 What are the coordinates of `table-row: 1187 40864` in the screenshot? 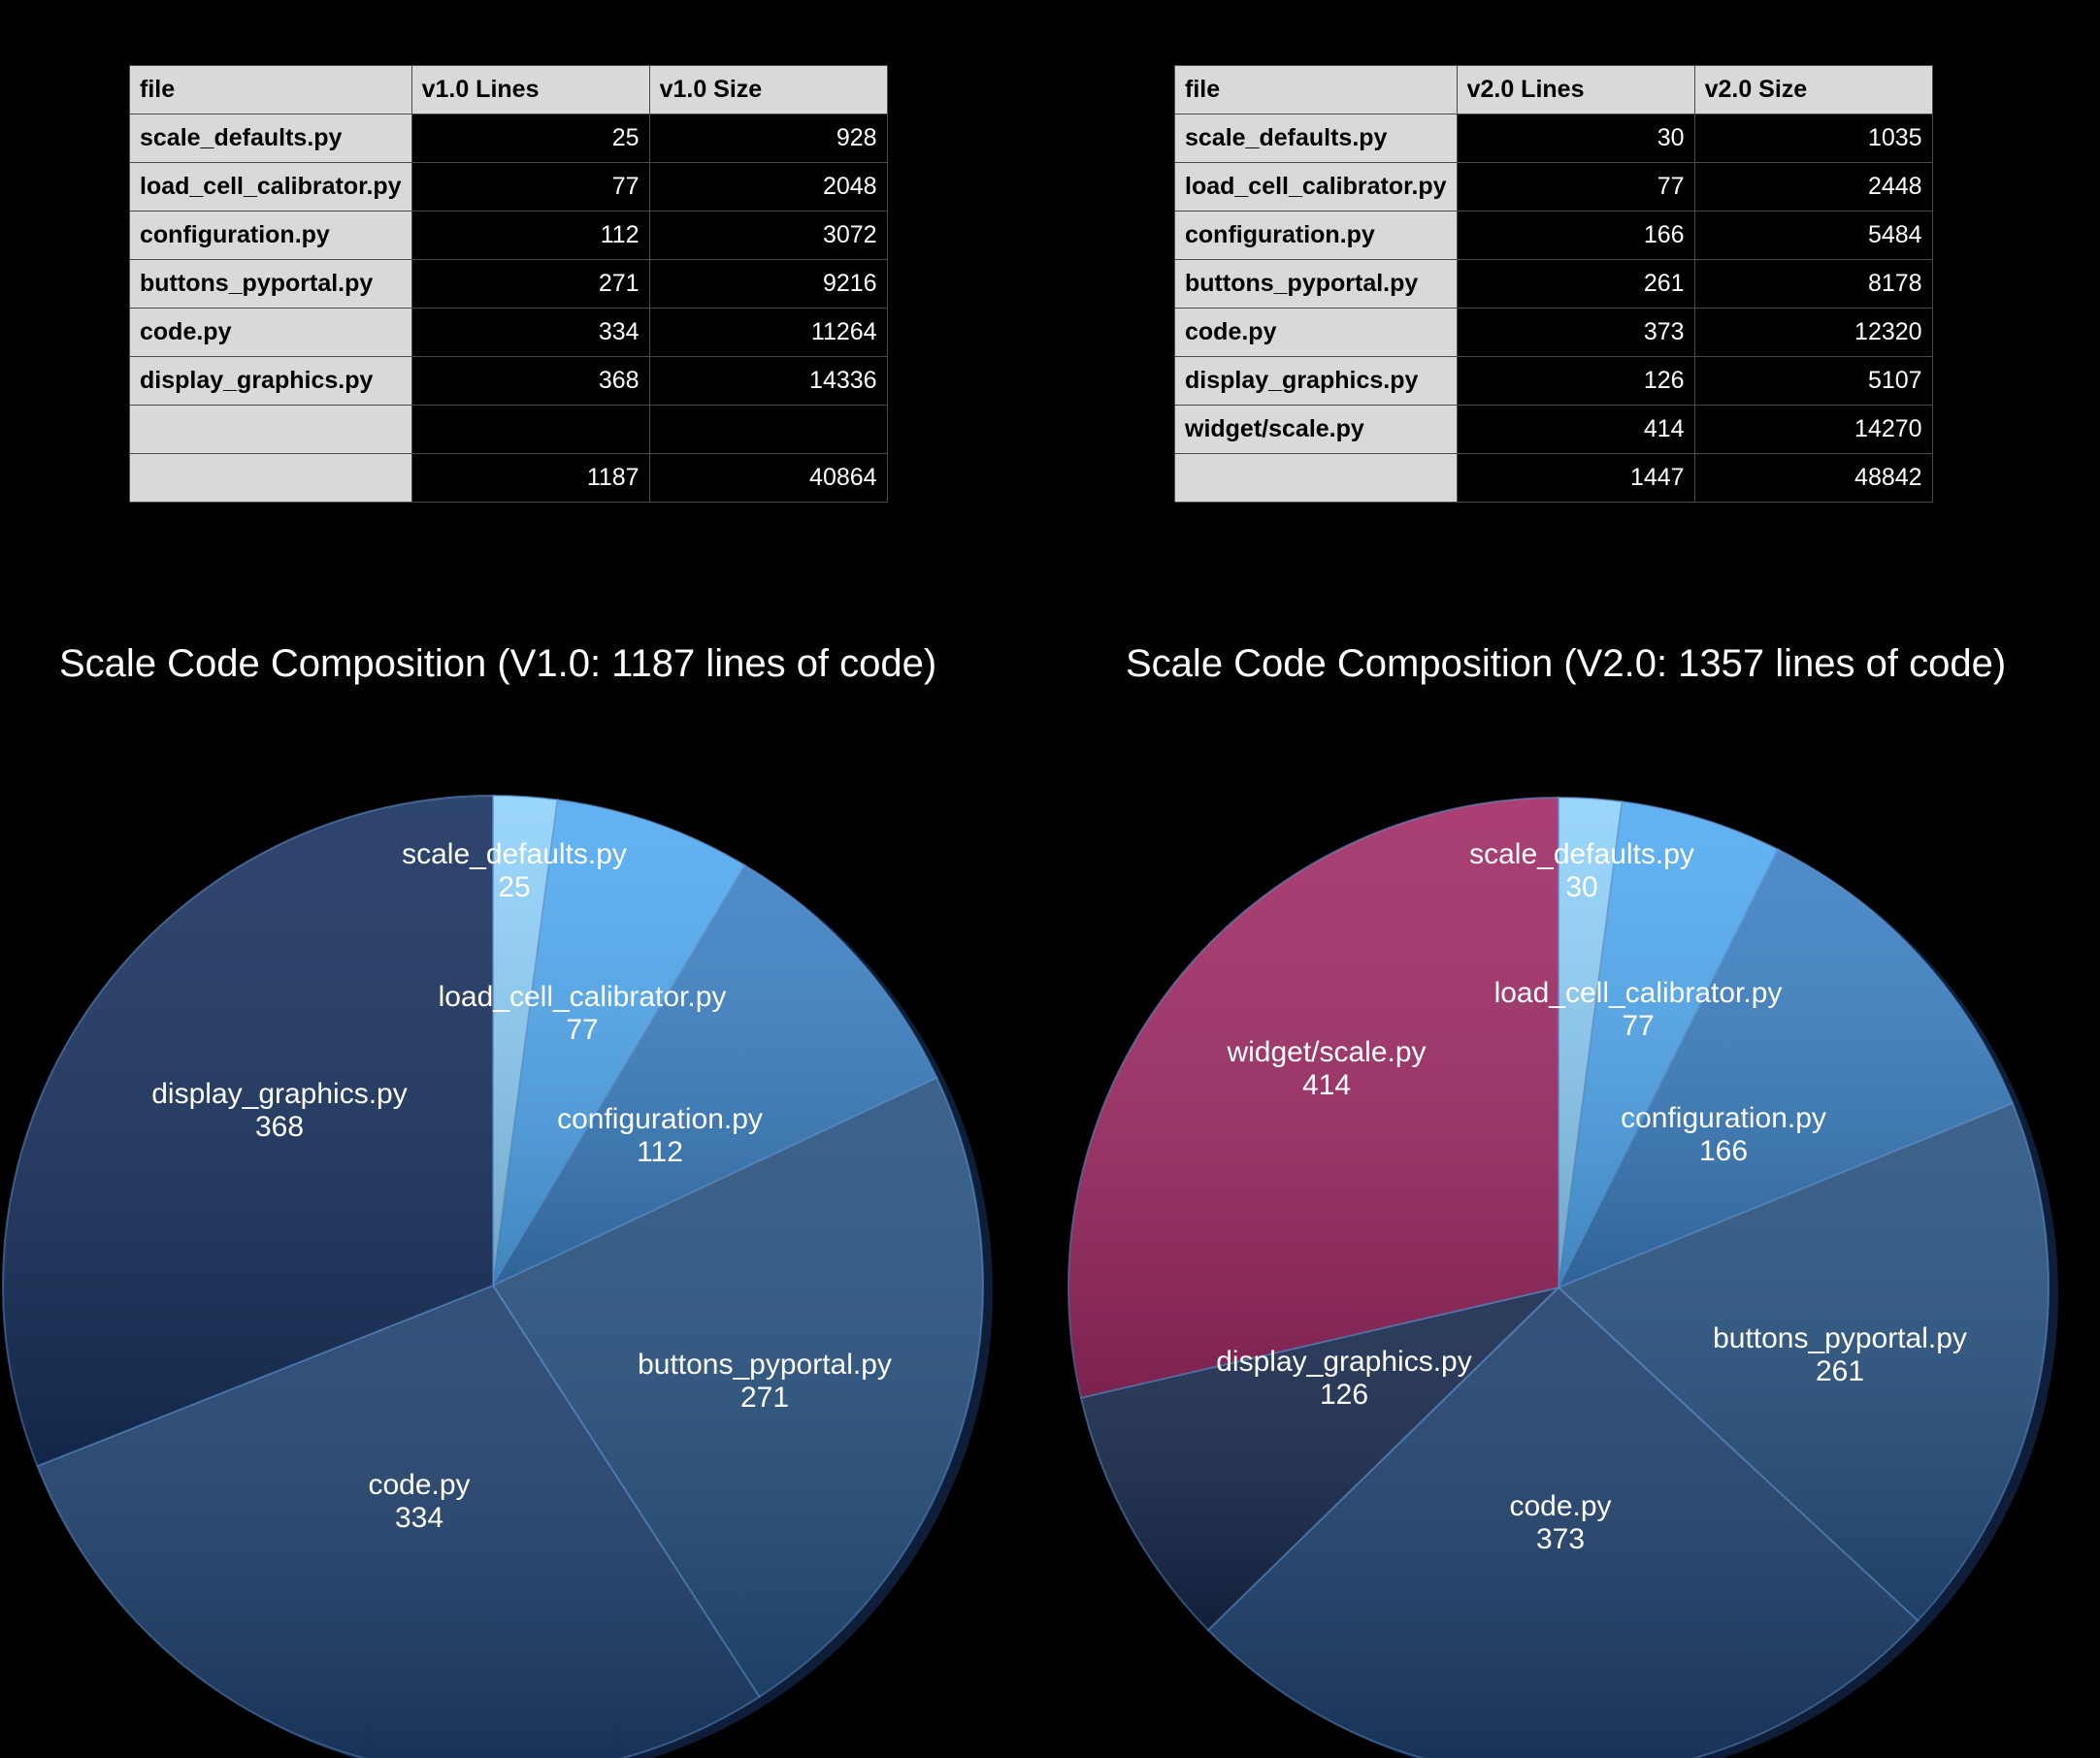 It's located at (508, 478).